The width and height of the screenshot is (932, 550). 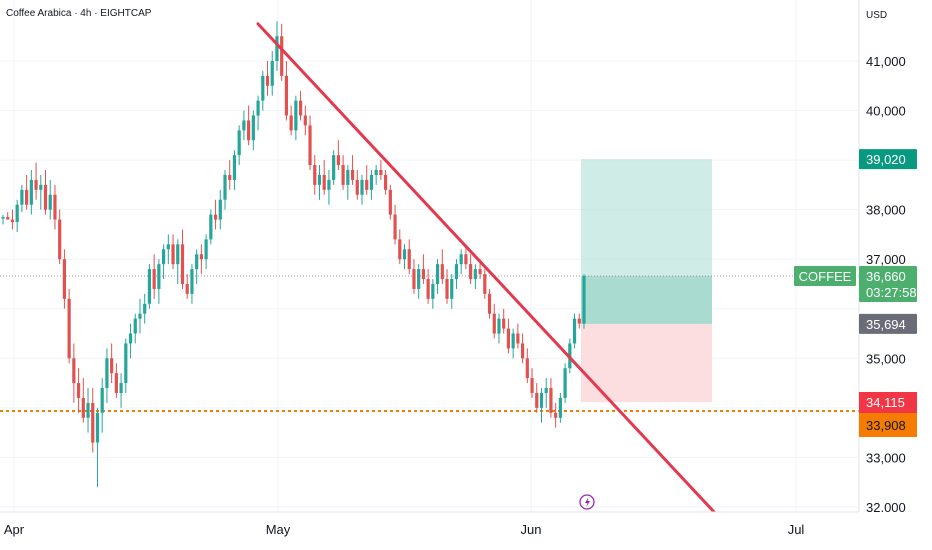 What do you see at coordinates (886, 358) in the screenshot?
I see `price-tick-label: 35,000` at bounding box center [886, 358].